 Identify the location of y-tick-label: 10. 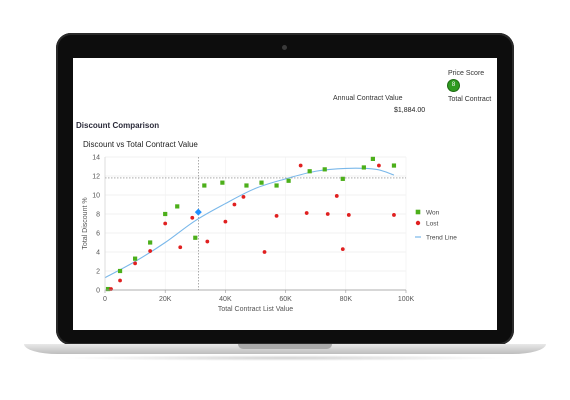
(96, 195).